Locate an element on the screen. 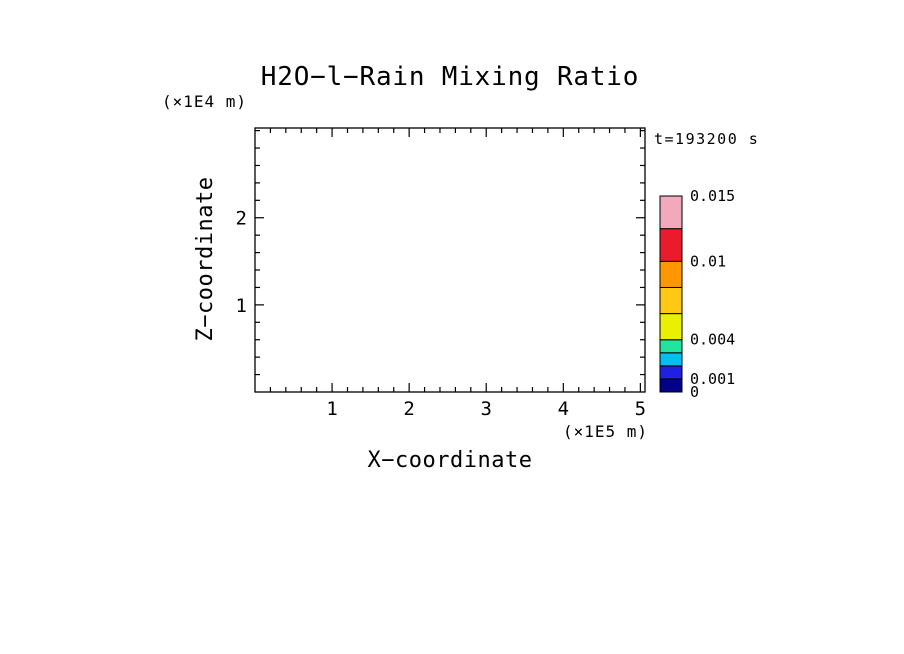  chart-title: H2O−l−Rain Mixing Ratio is located at coordinates (450, 77).